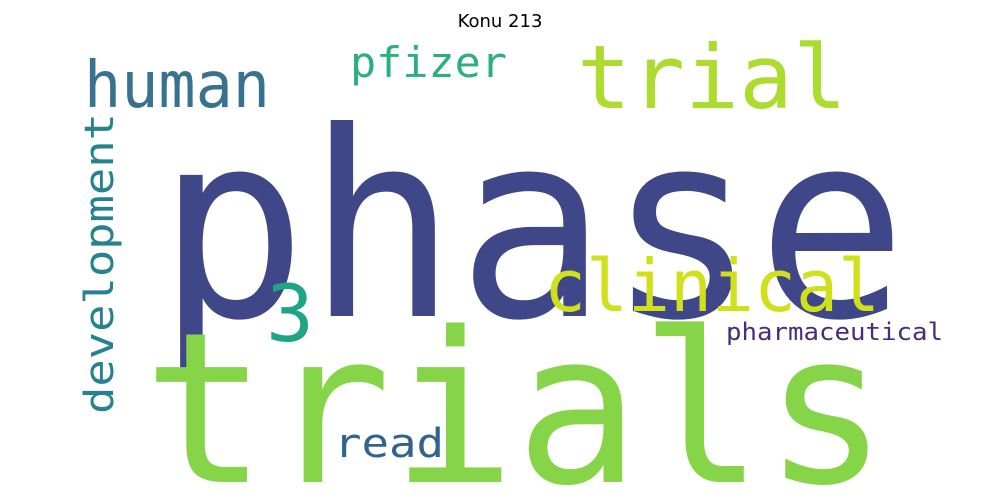 The image size is (1000, 500). I want to click on word-3: 3, so click(290, 315).